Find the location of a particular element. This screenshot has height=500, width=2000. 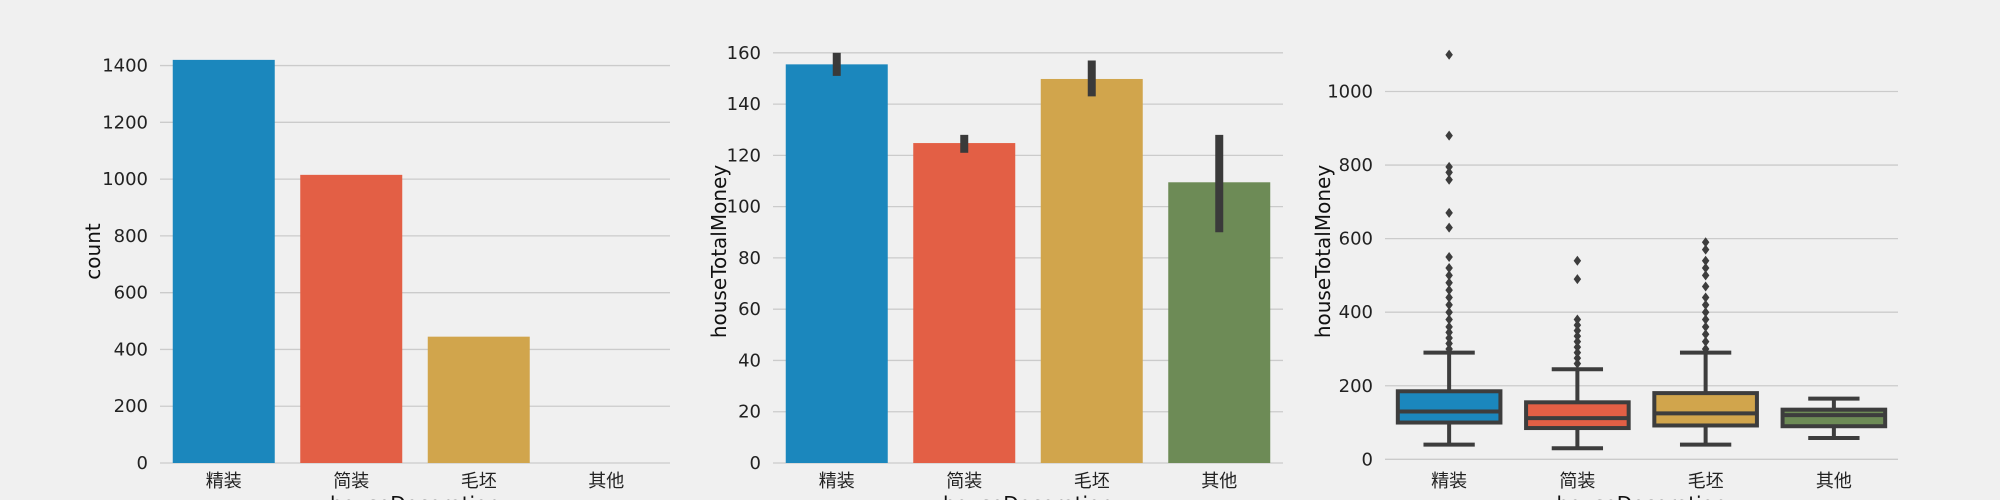

y-tick-label: 40 is located at coordinates (749, 360).